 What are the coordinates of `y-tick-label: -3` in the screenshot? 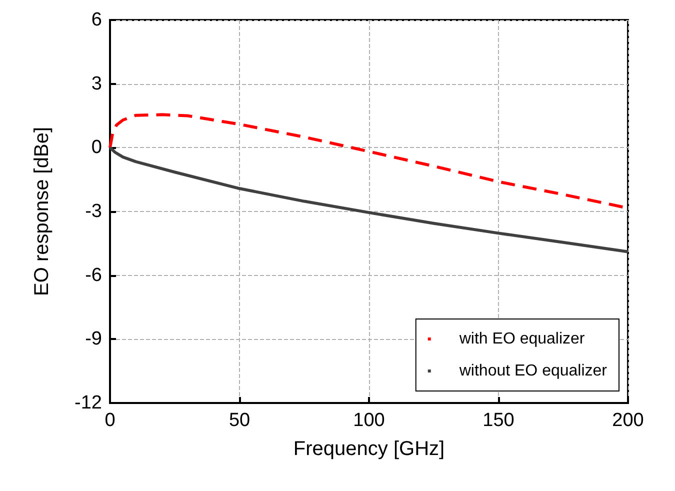 It's located at (93, 211).